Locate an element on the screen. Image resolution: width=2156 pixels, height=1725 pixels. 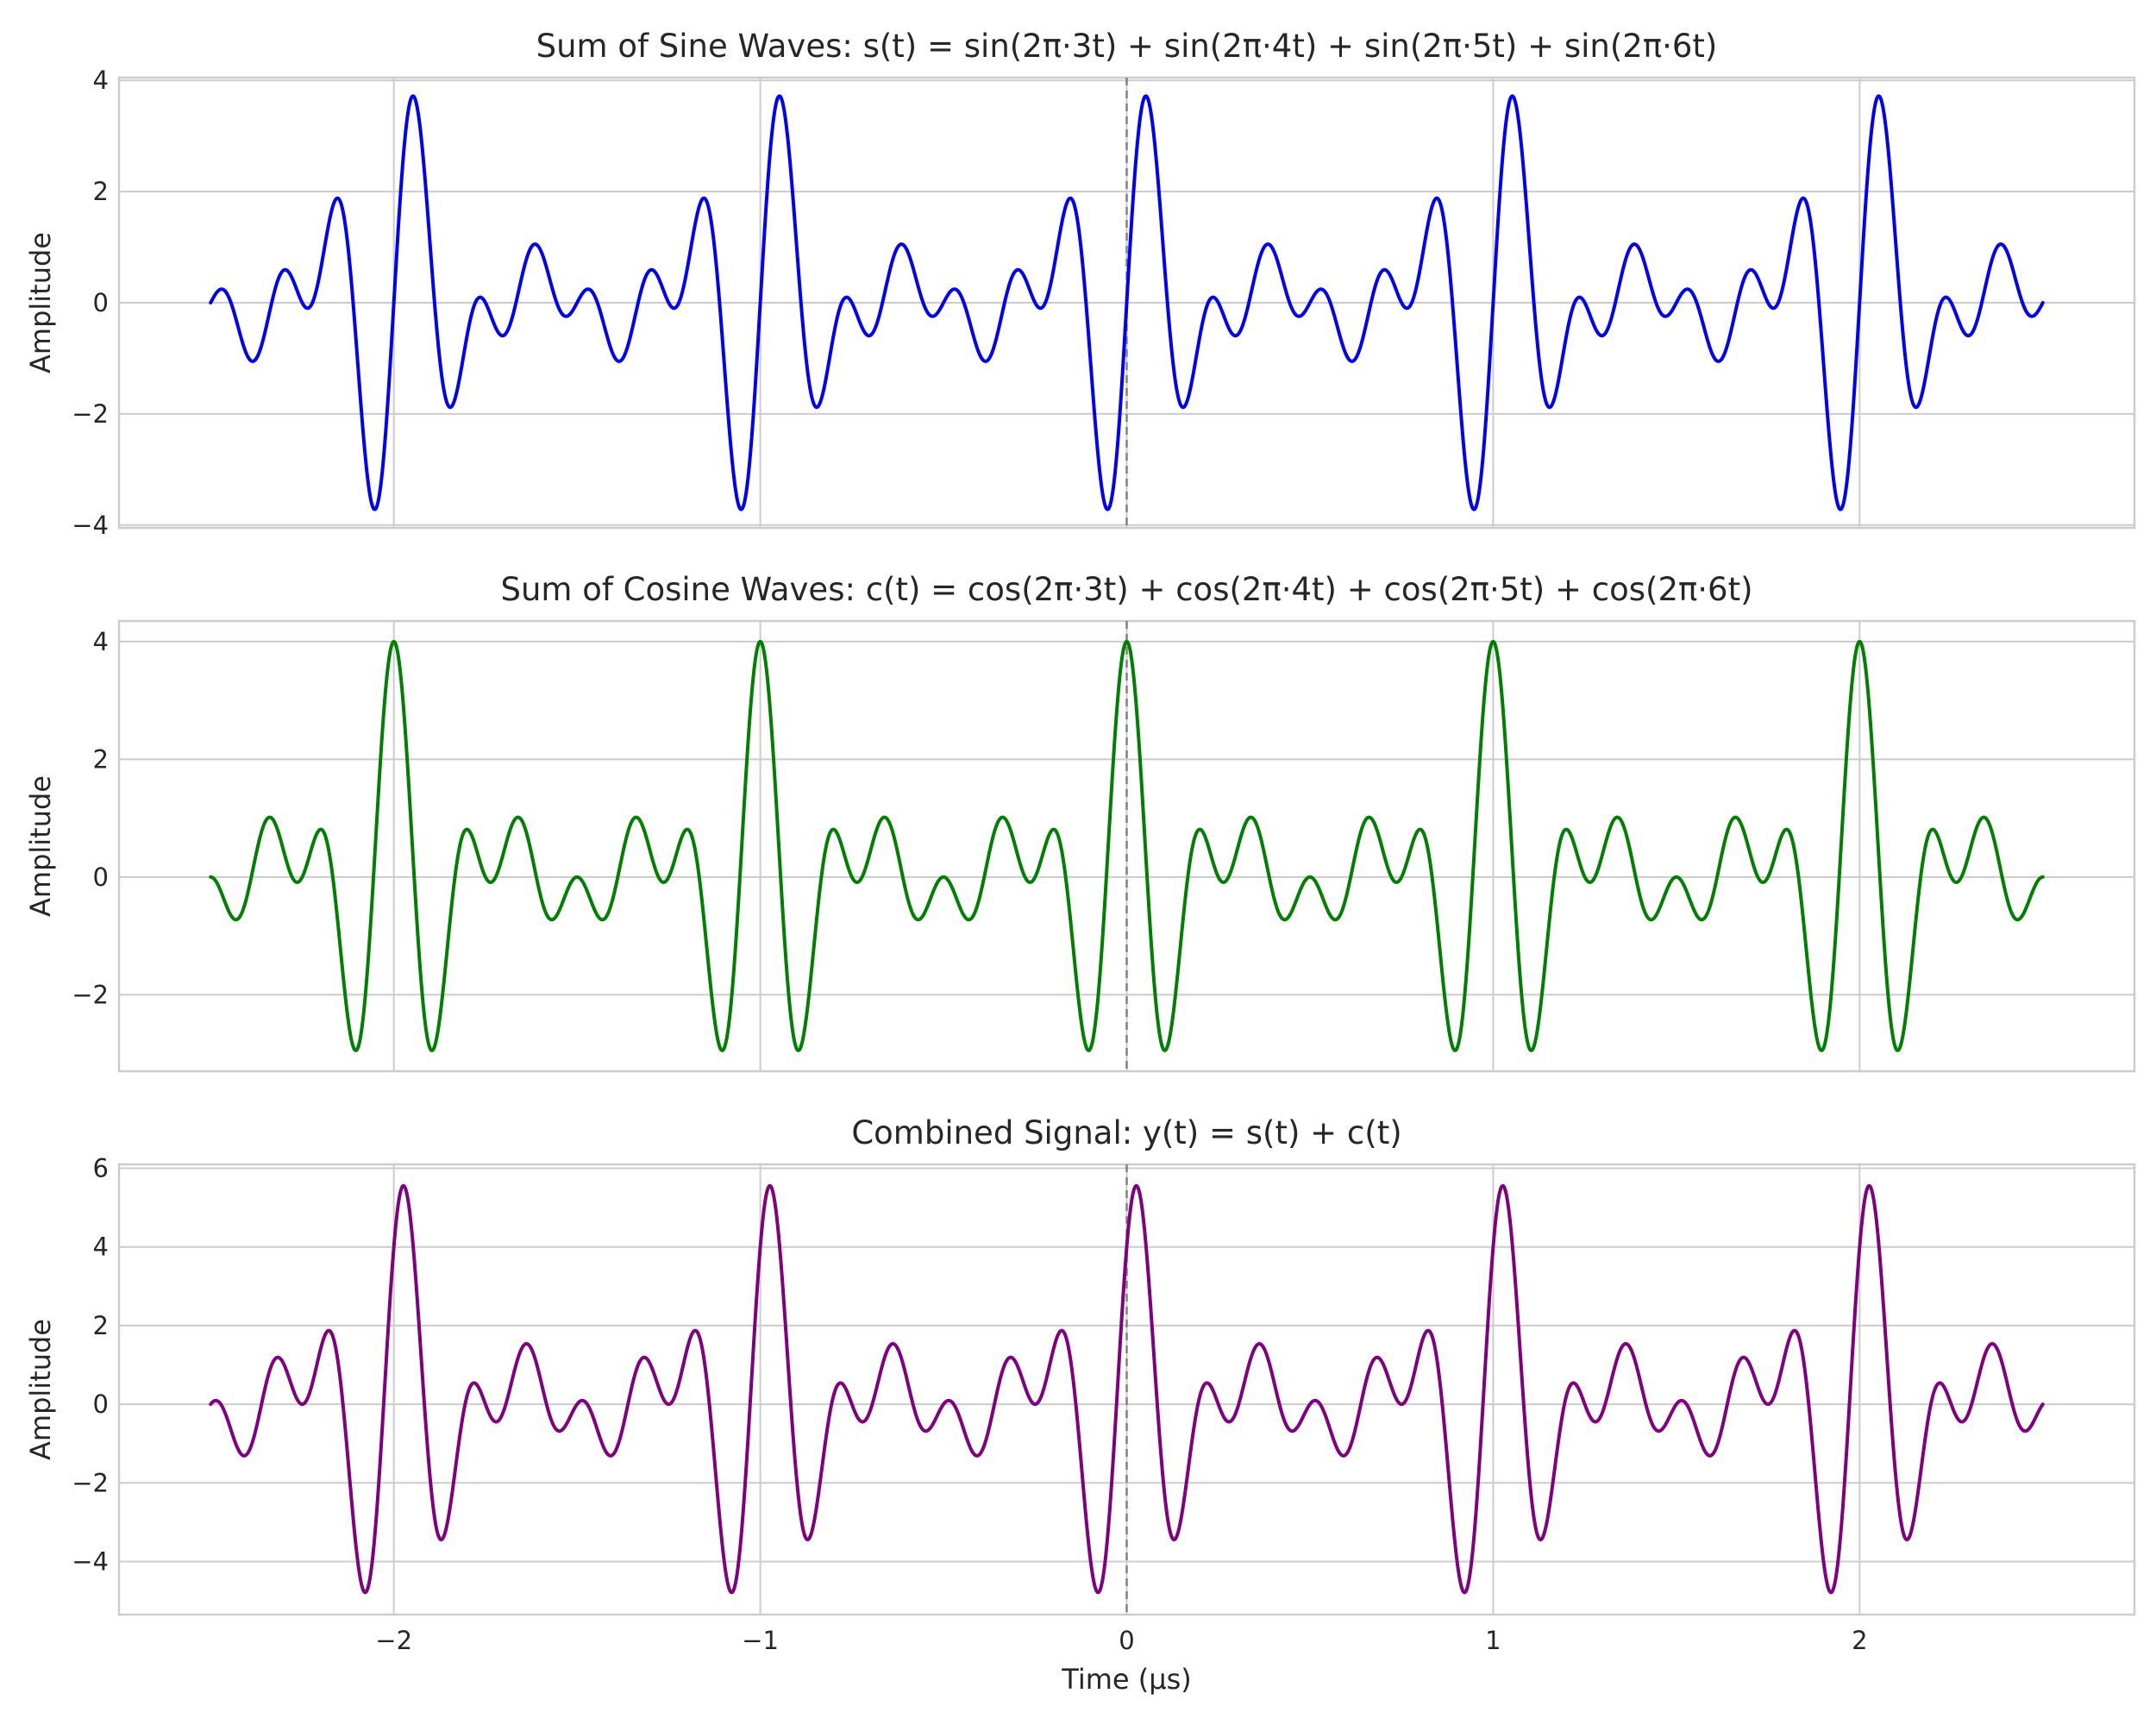
combined-x-tick-label: −1 is located at coordinates (760, 1641).